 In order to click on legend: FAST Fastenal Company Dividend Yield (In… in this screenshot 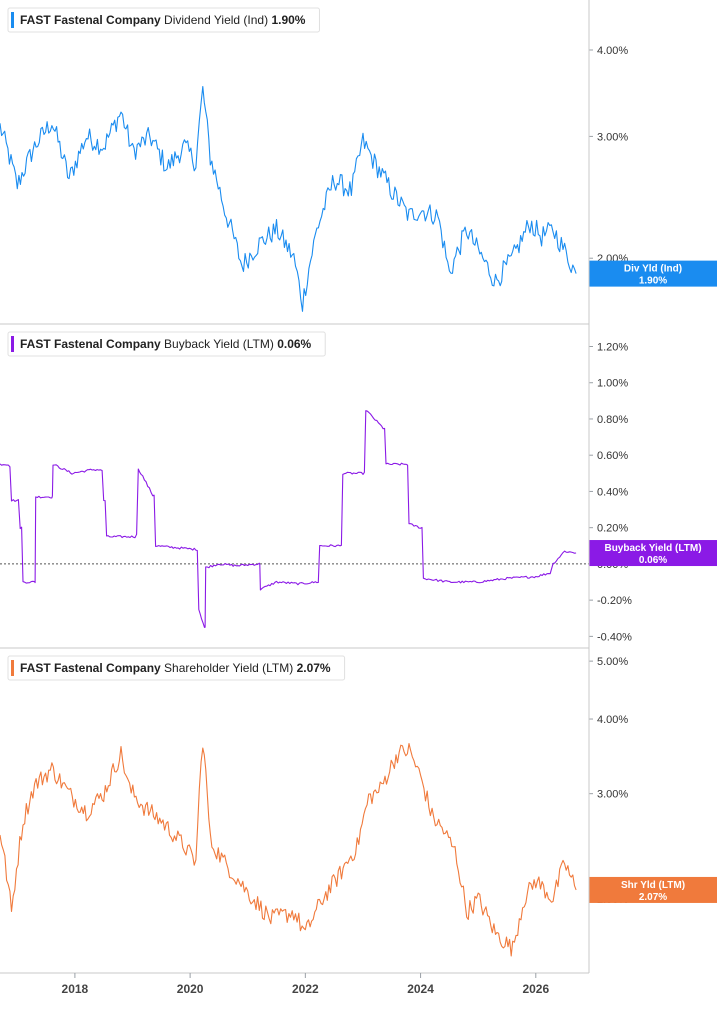, I will do `click(163, 20)`.